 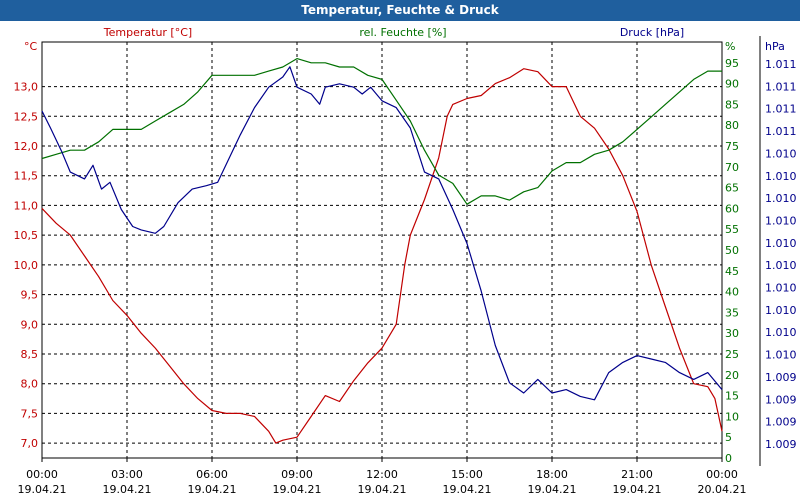 I want to click on humidity-tick-label: 15, so click(x=732, y=396).